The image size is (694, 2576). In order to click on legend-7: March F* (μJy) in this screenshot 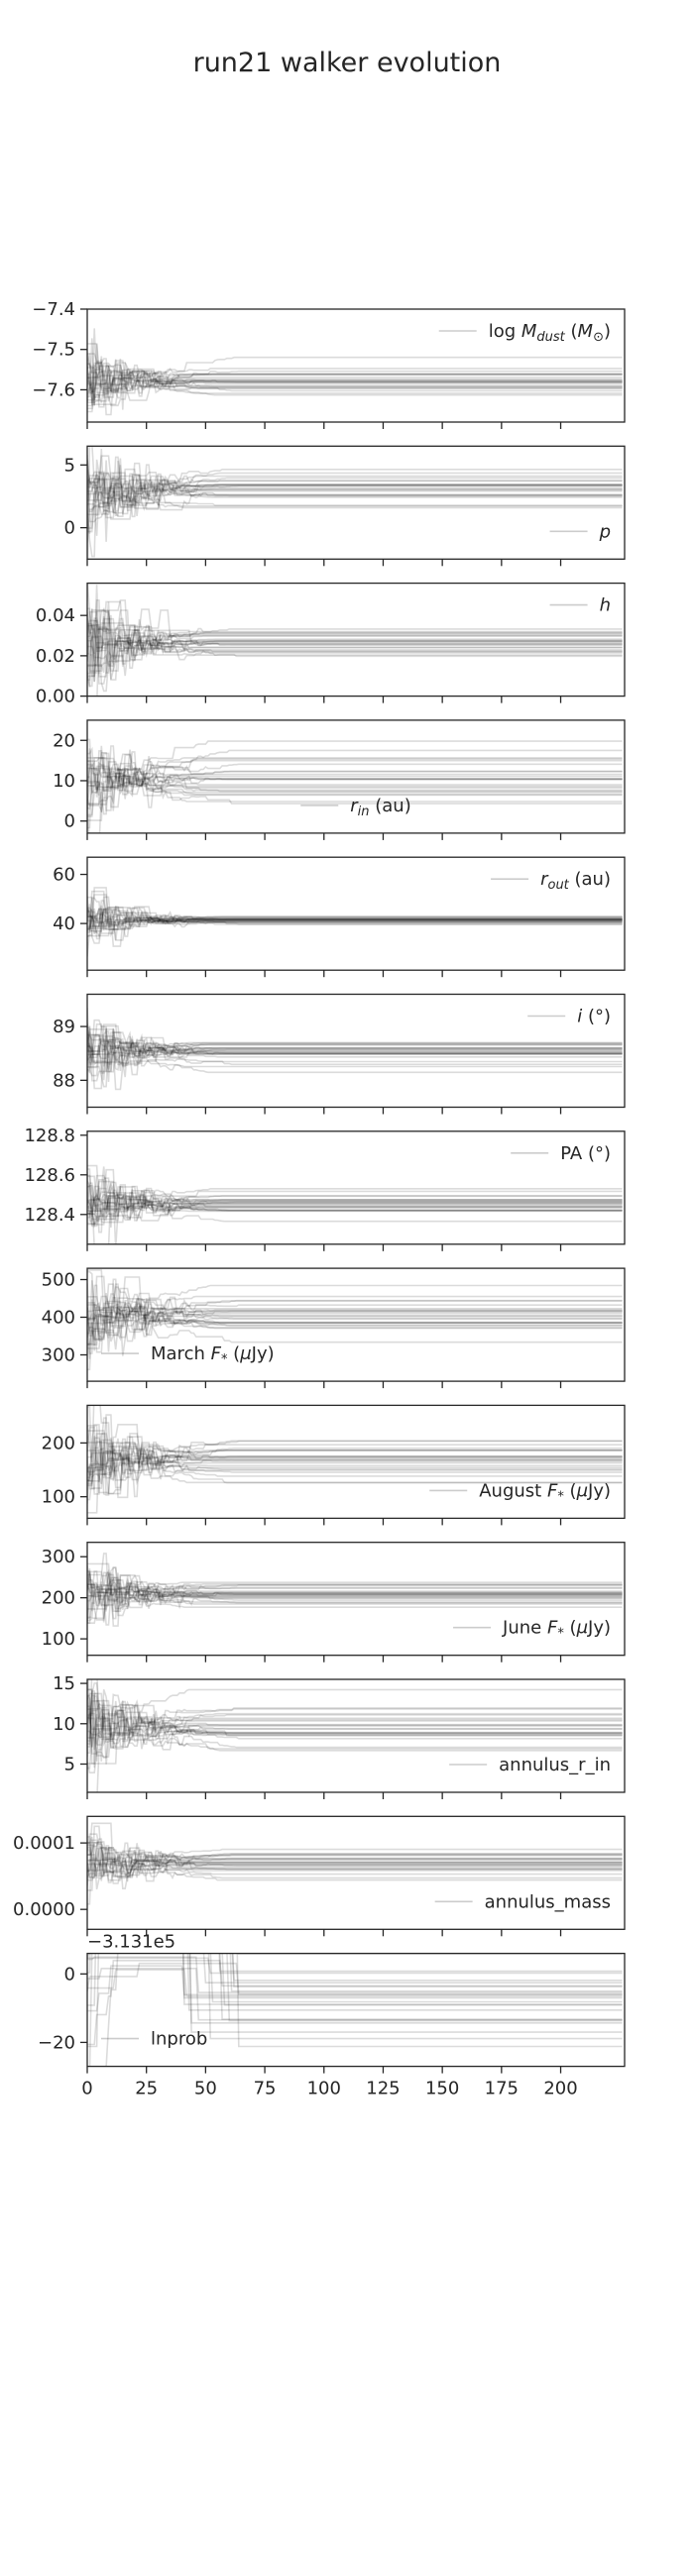, I will do `click(188, 1355)`.